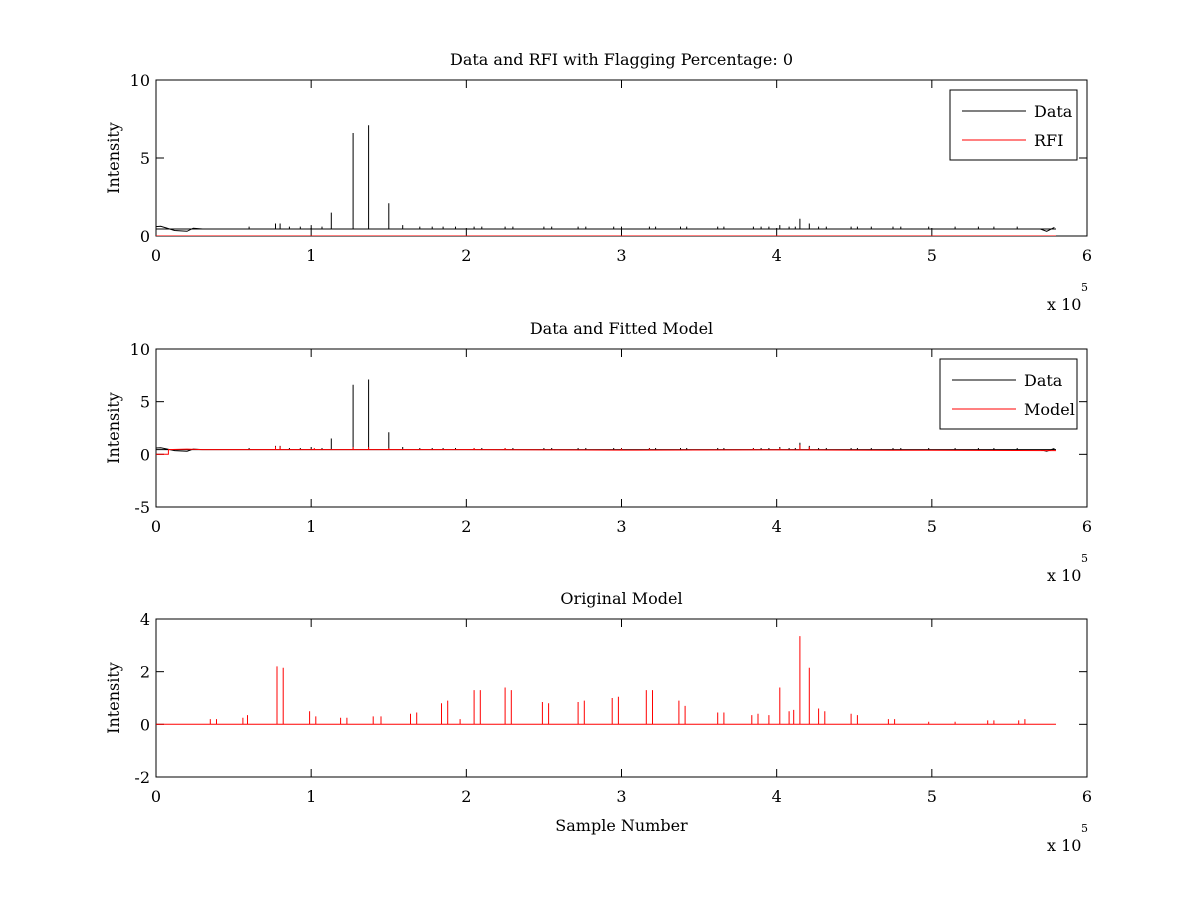 This screenshot has height=900, width=1200. Describe the element at coordinates (1049, 409) in the screenshot. I see `legend-label-model: Model` at that location.